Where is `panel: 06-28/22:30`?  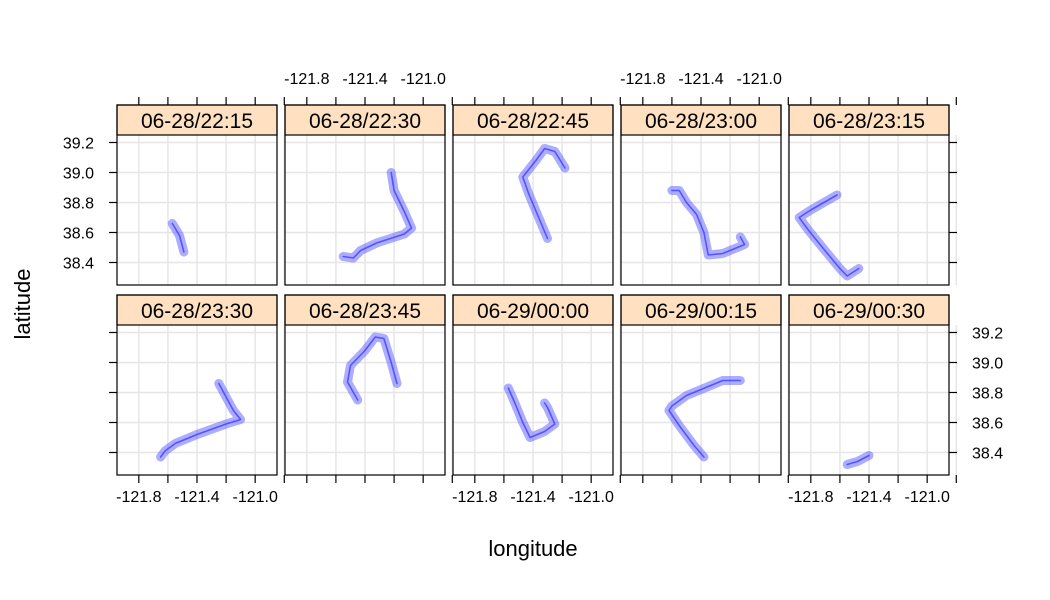
panel: 06-28/22:30 is located at coordinates (369, 195).